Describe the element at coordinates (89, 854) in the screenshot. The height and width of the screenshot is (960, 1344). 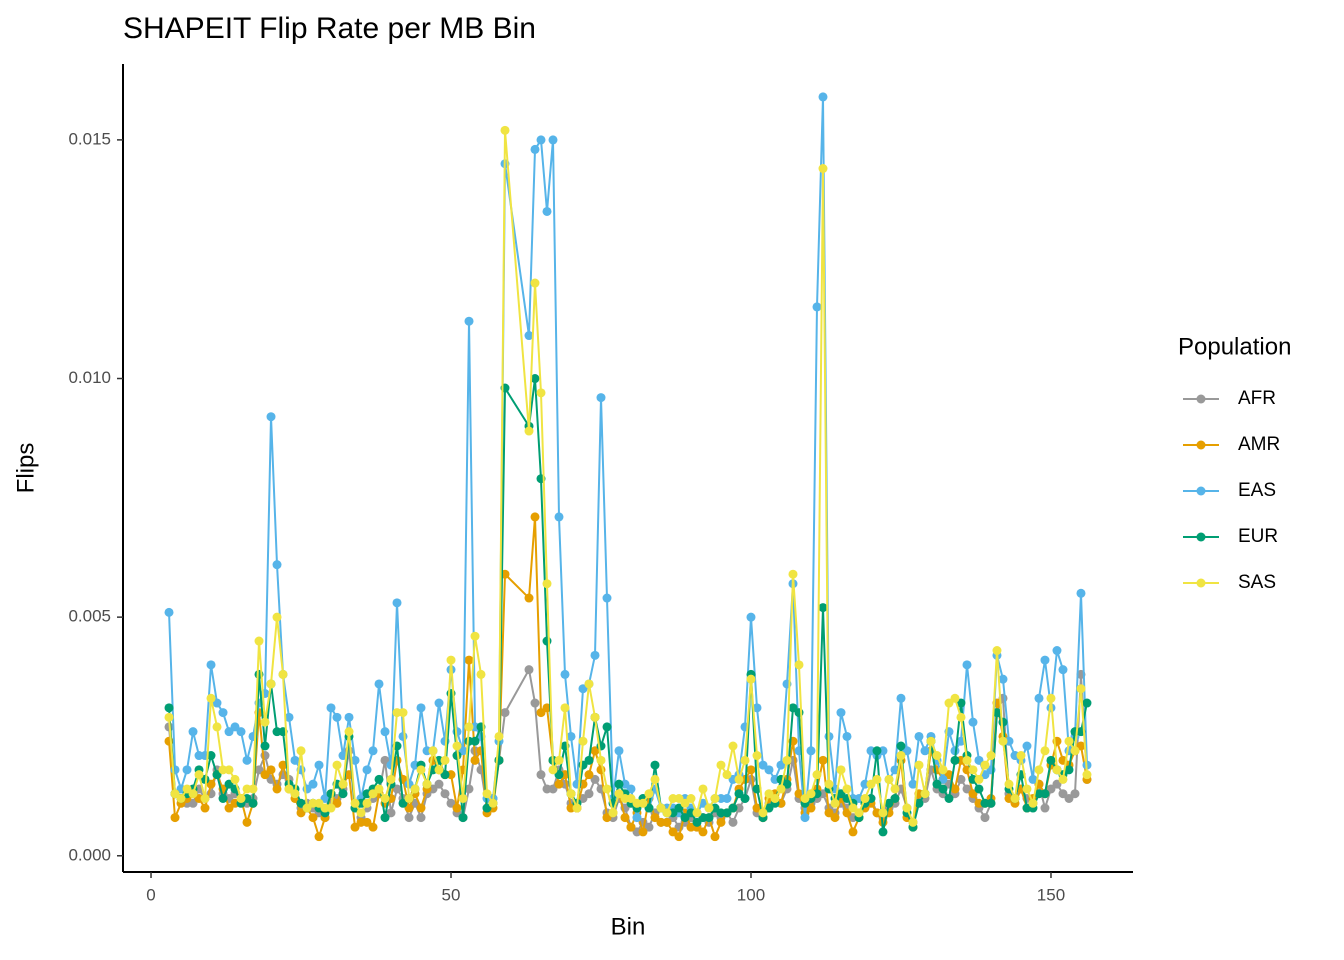
I see `y-tick-label: 0.000` at that location.